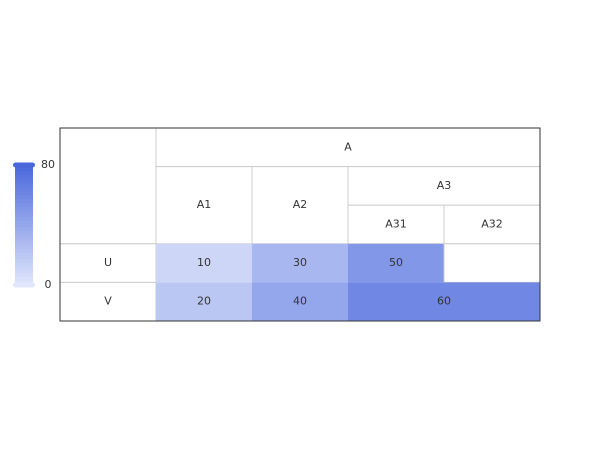 This screenshot has height=454, width=600. I want to click on cell-label: 40, so click(300, 301).